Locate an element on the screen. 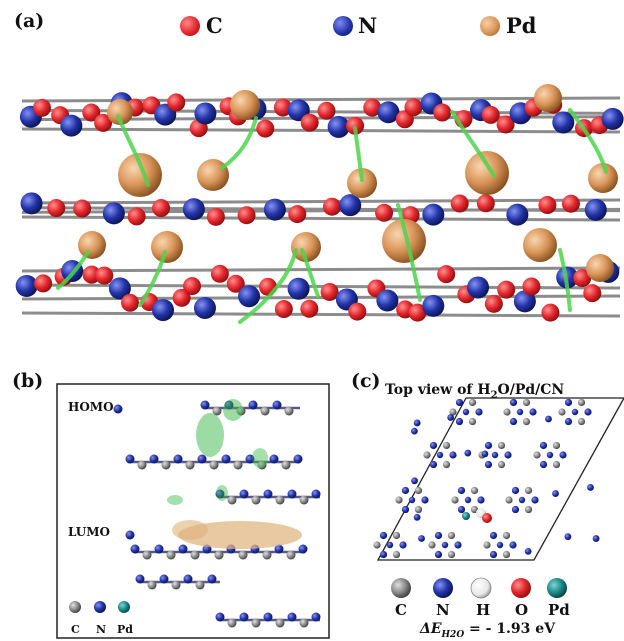 Image resolution: width=624 pixels, height=641 pixels. legend-c-label-n: N is located at coordinates (443, 610).